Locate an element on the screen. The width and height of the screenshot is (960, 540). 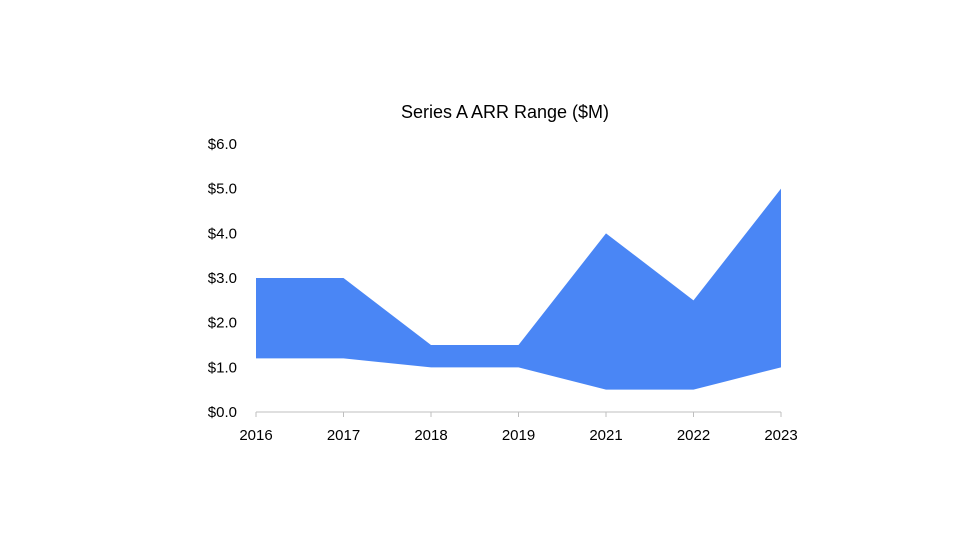
y-tick-label: $0.0 is located at coordinates (222, 412).